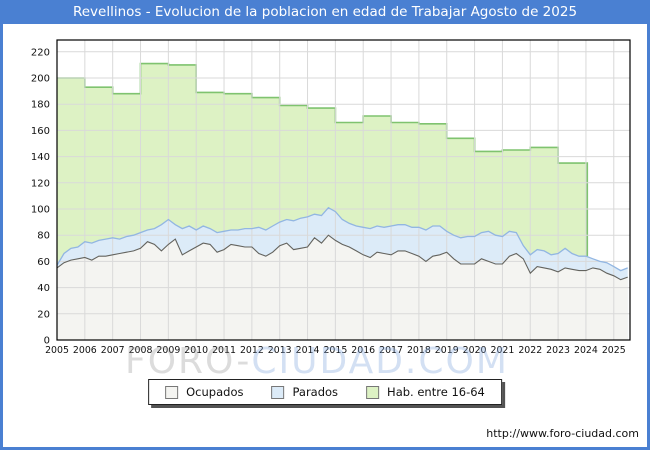 This screenshot has height=450, width=650. Describe the element at coordinates (43, 236) in the screenshot. I see `svg-text: 80` at that location.